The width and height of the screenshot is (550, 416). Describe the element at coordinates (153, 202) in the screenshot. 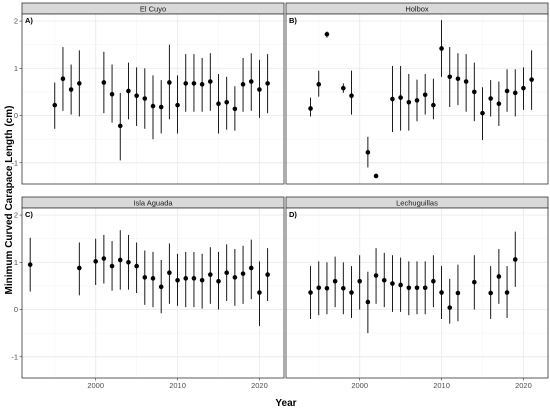

I see `facet-strip-title: Isla Aguada` at that location.